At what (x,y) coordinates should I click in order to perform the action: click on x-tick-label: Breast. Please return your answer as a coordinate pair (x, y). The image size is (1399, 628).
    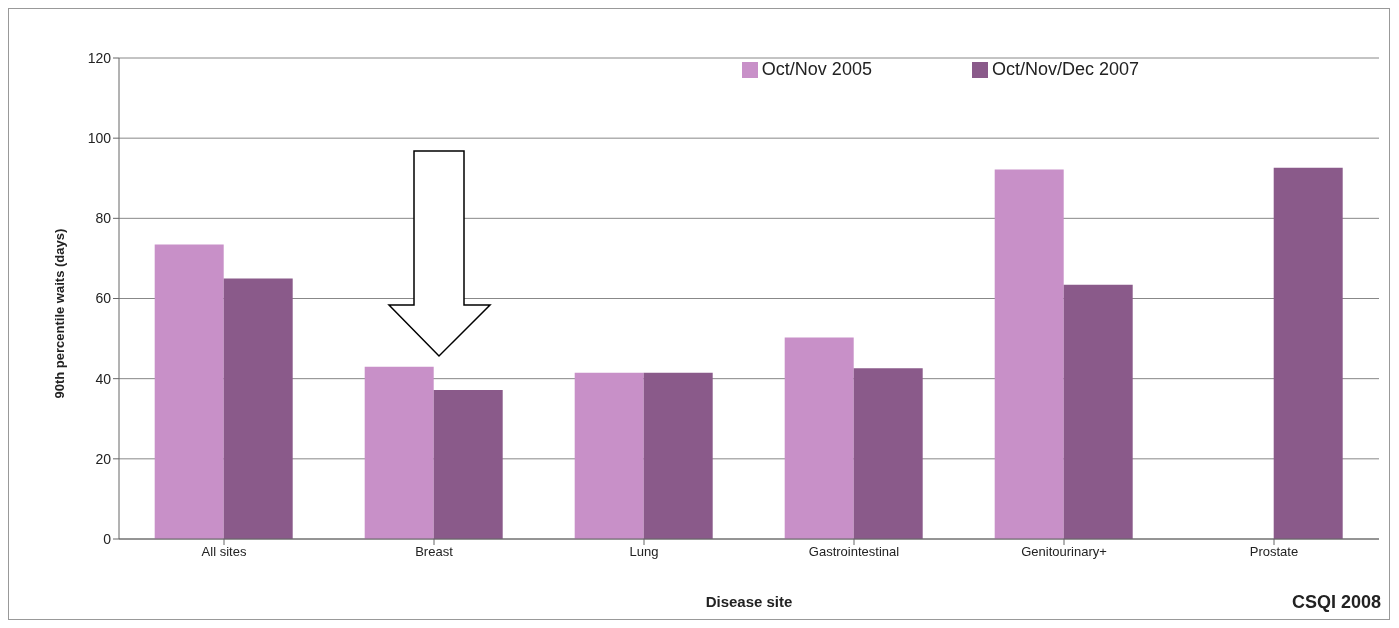
    Looking at the image, I should click on (434, 552).